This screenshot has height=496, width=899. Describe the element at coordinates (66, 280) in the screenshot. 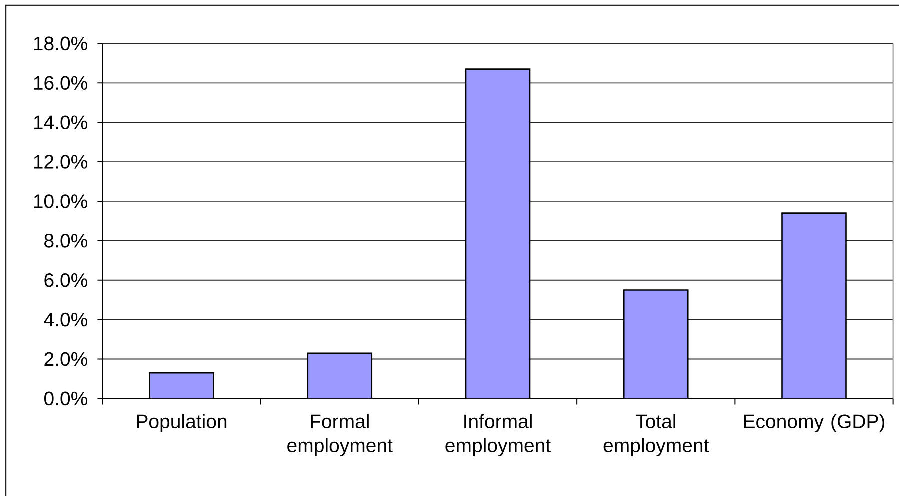

I see `y-tick-label: 6.0%` at that location.